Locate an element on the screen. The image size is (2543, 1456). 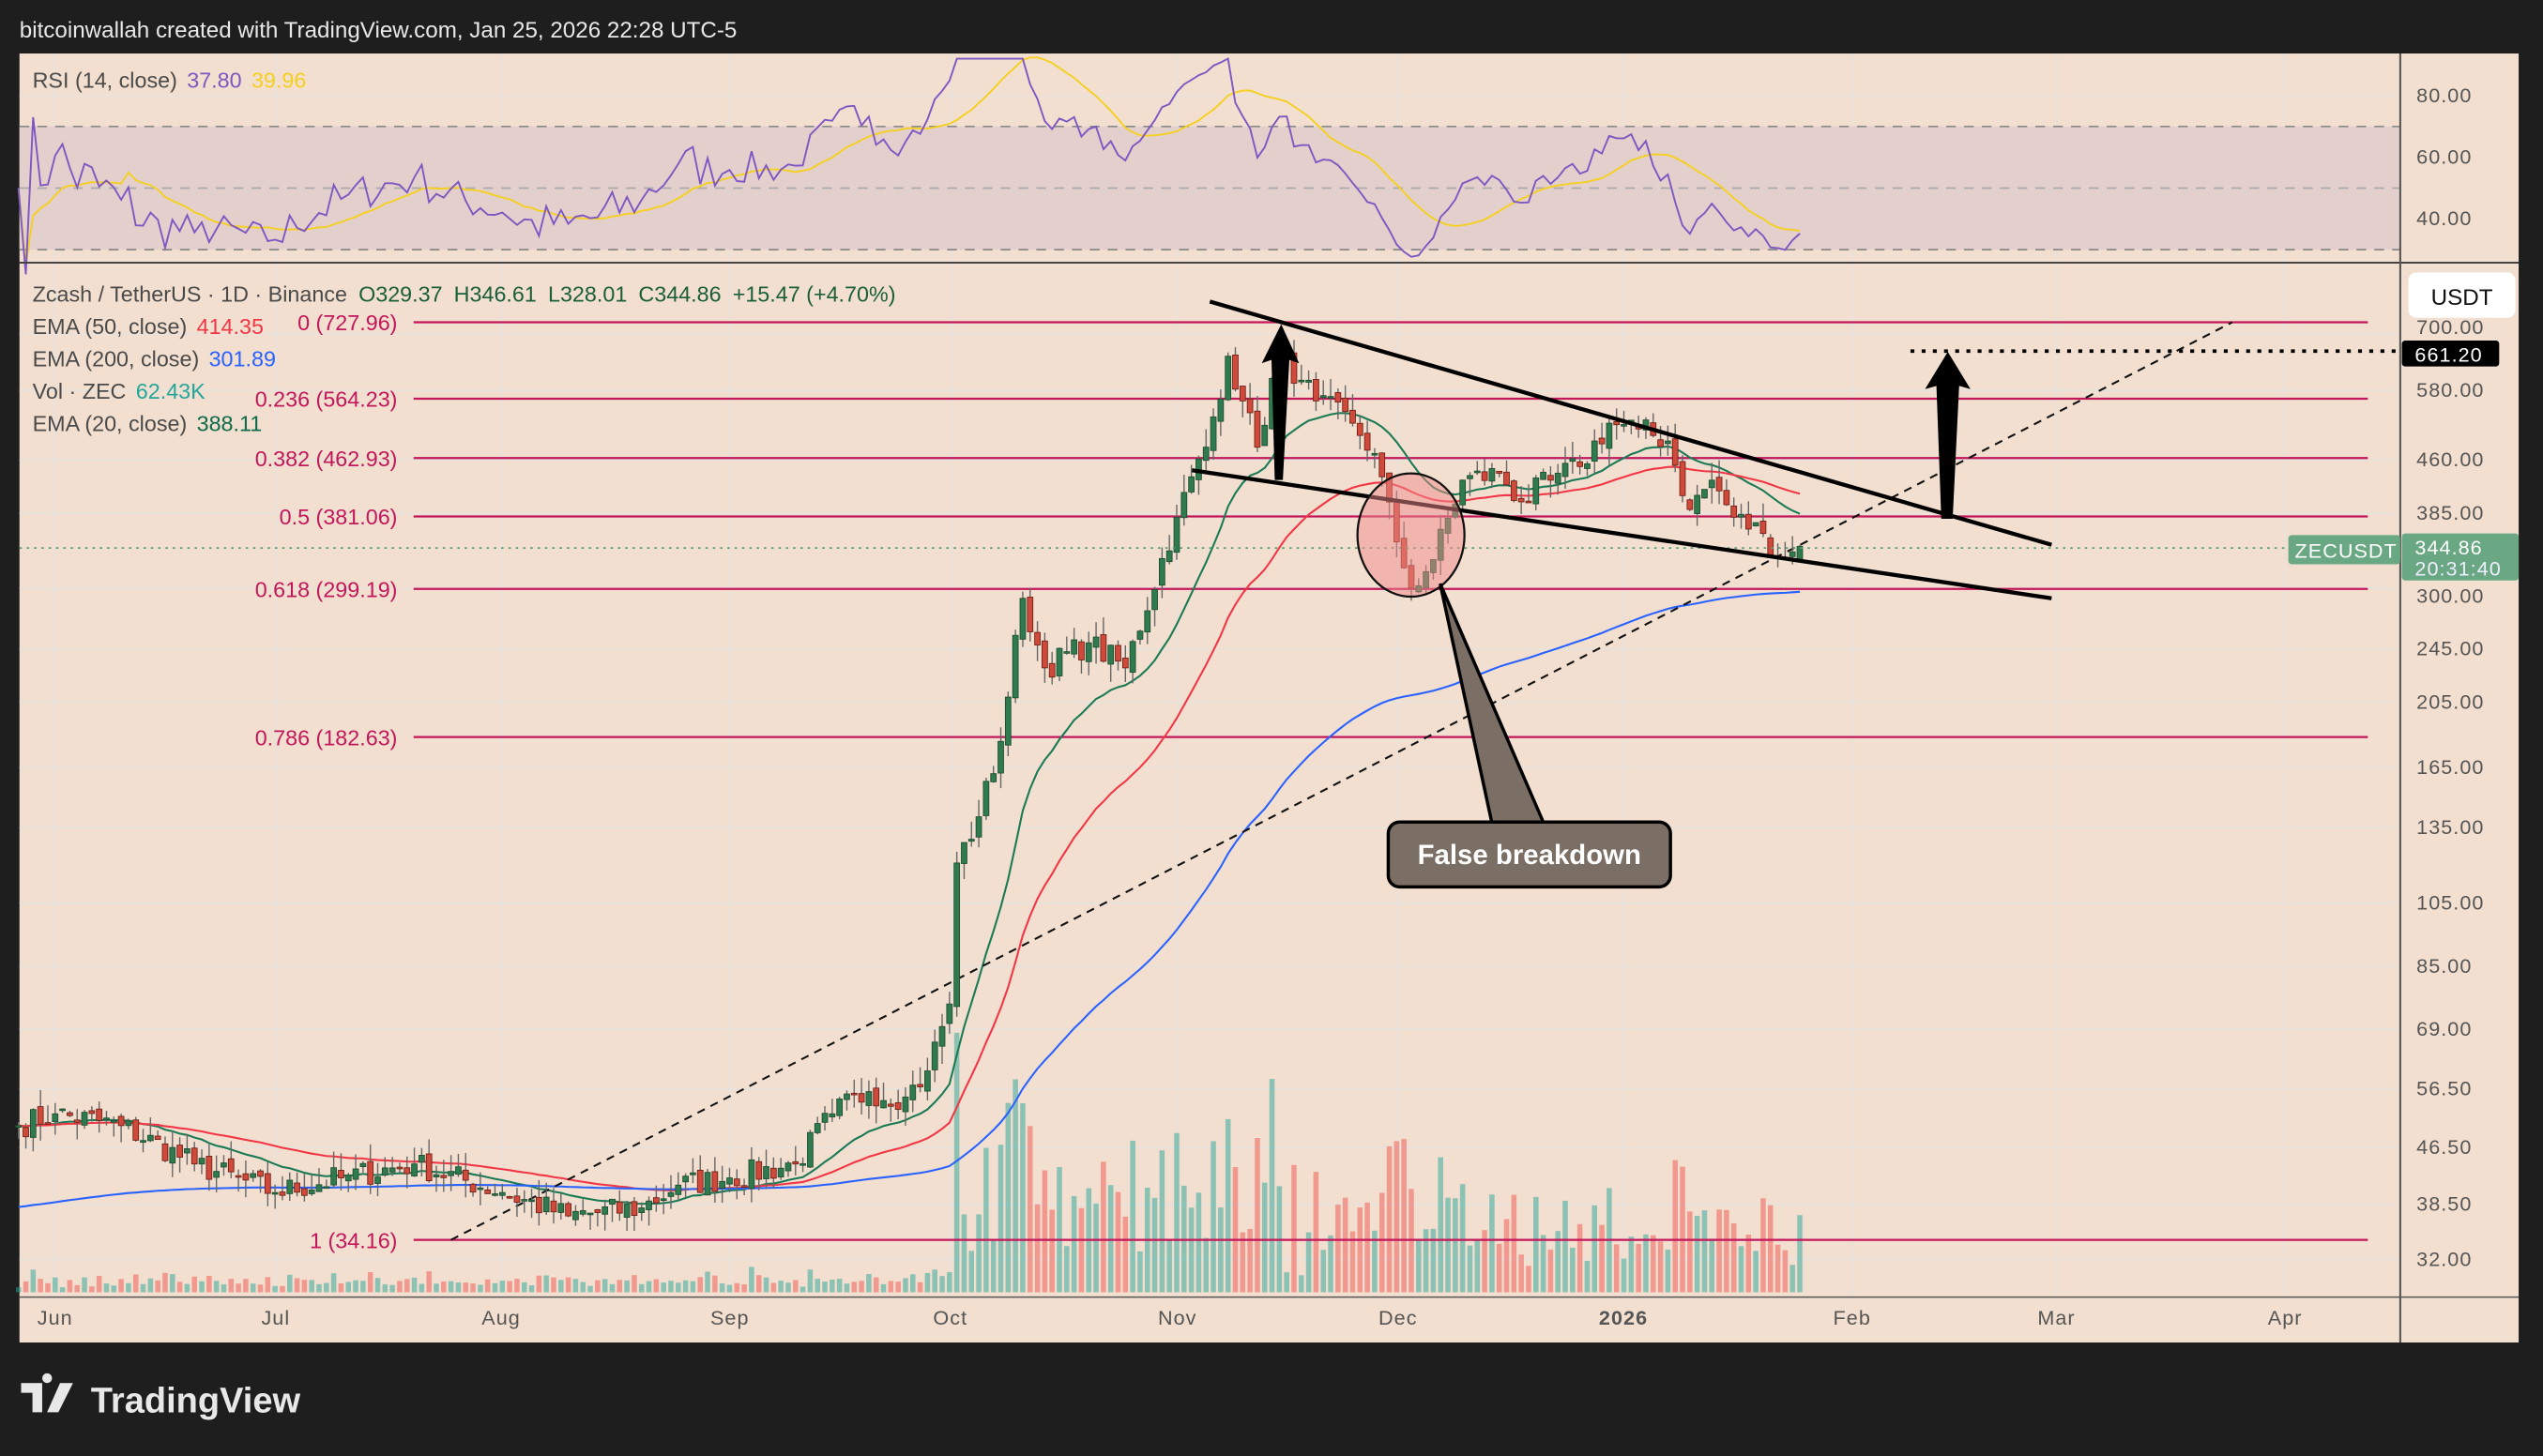
price-tick: 135.00 is located at coordinates (2450, 827).